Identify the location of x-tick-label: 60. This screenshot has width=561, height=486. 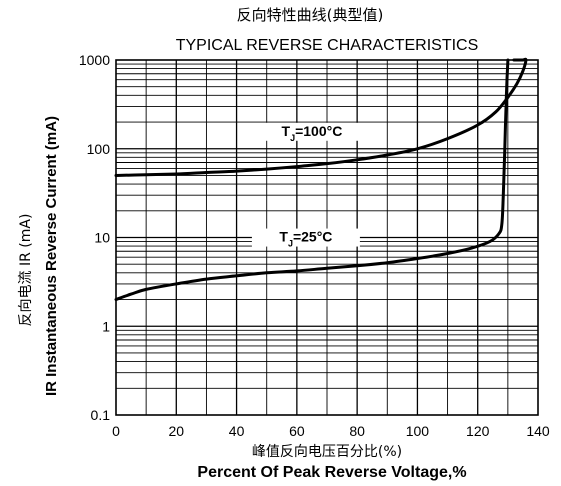
(297, 431).